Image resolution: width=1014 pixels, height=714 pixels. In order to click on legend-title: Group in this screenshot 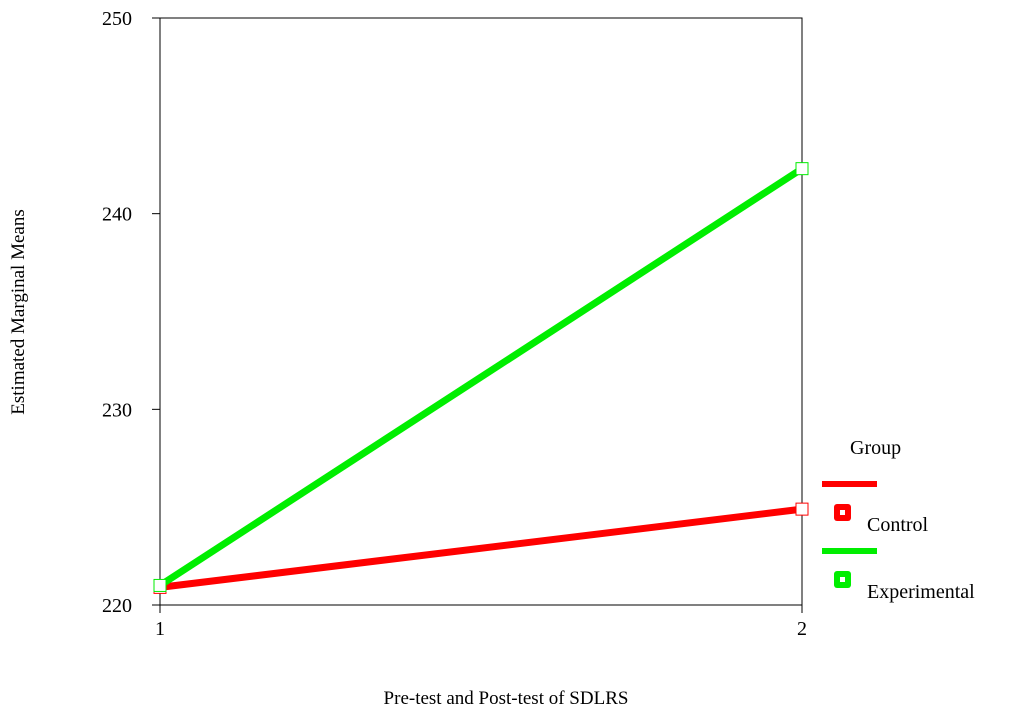, I will do `click(875, 448)`.